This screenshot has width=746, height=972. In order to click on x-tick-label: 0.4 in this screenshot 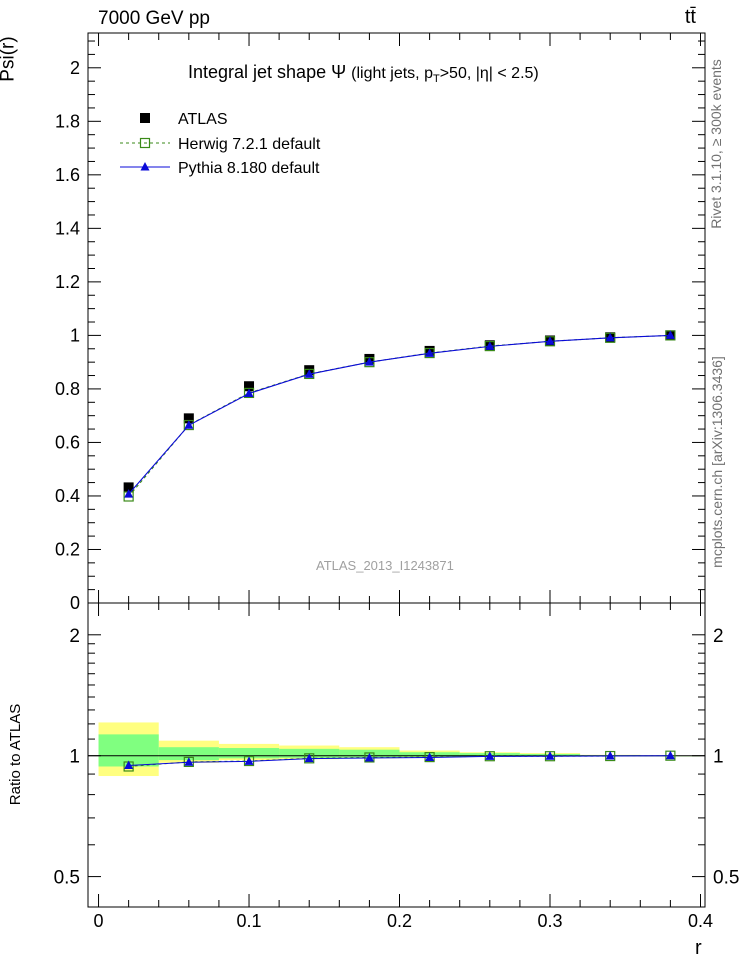, I will do `click(700, 921)`.